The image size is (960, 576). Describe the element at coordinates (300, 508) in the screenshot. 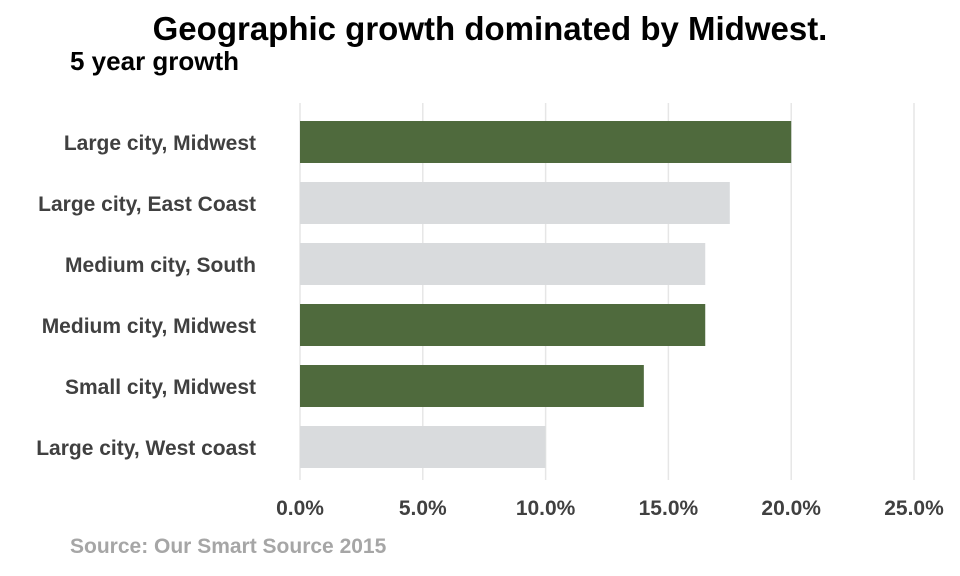

I see `x-tick-label: 0.0%` at that location.